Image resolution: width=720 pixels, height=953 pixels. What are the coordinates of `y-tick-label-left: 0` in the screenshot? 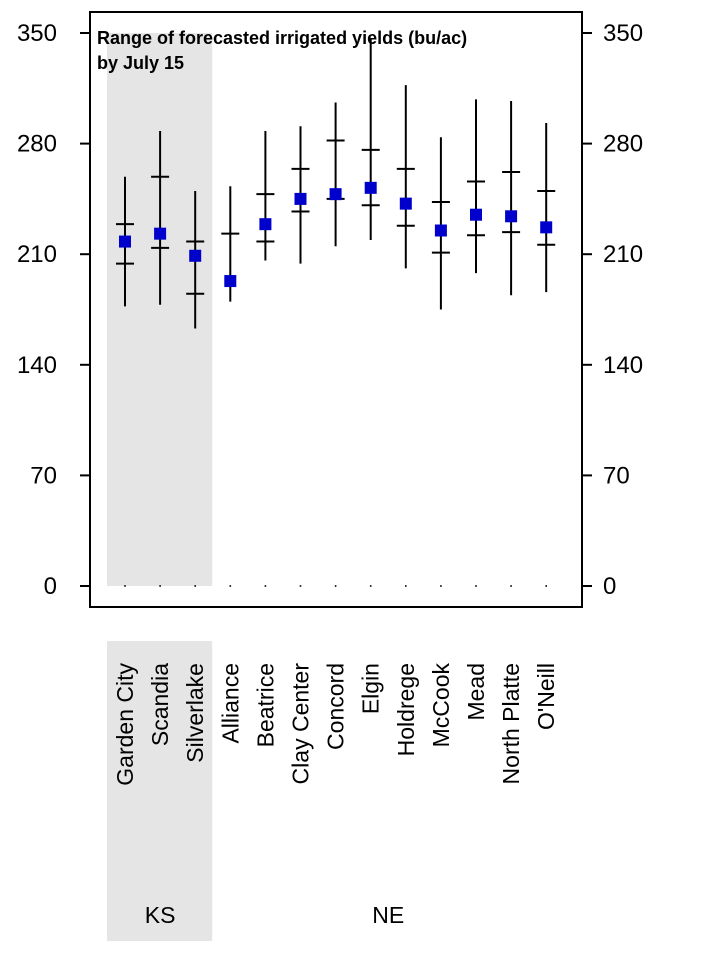 It's located at (50, 586).